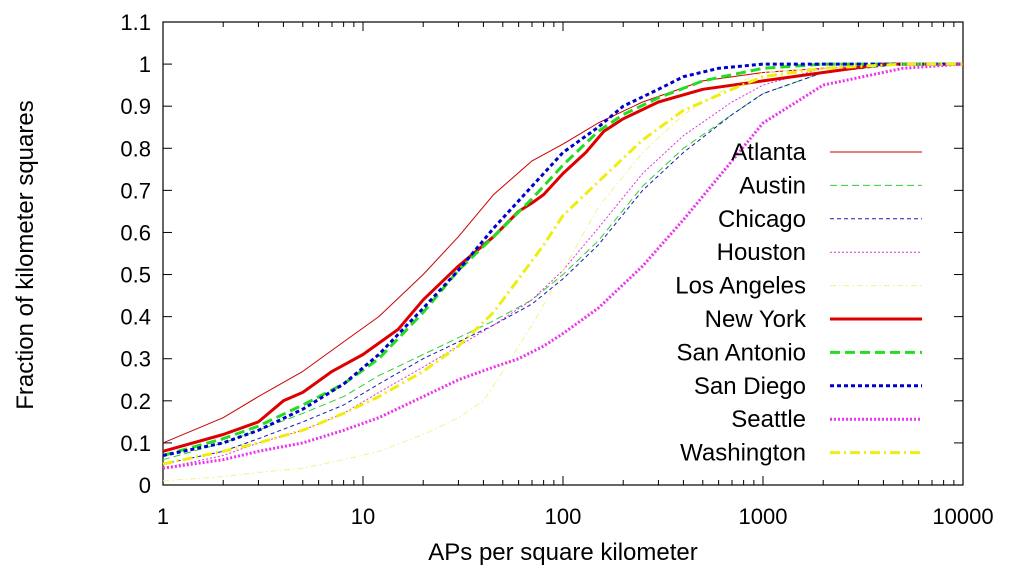 The width and height of the screenshot is (1018, 582). I want to click on x-tick-label: 100, so click(563, 516).